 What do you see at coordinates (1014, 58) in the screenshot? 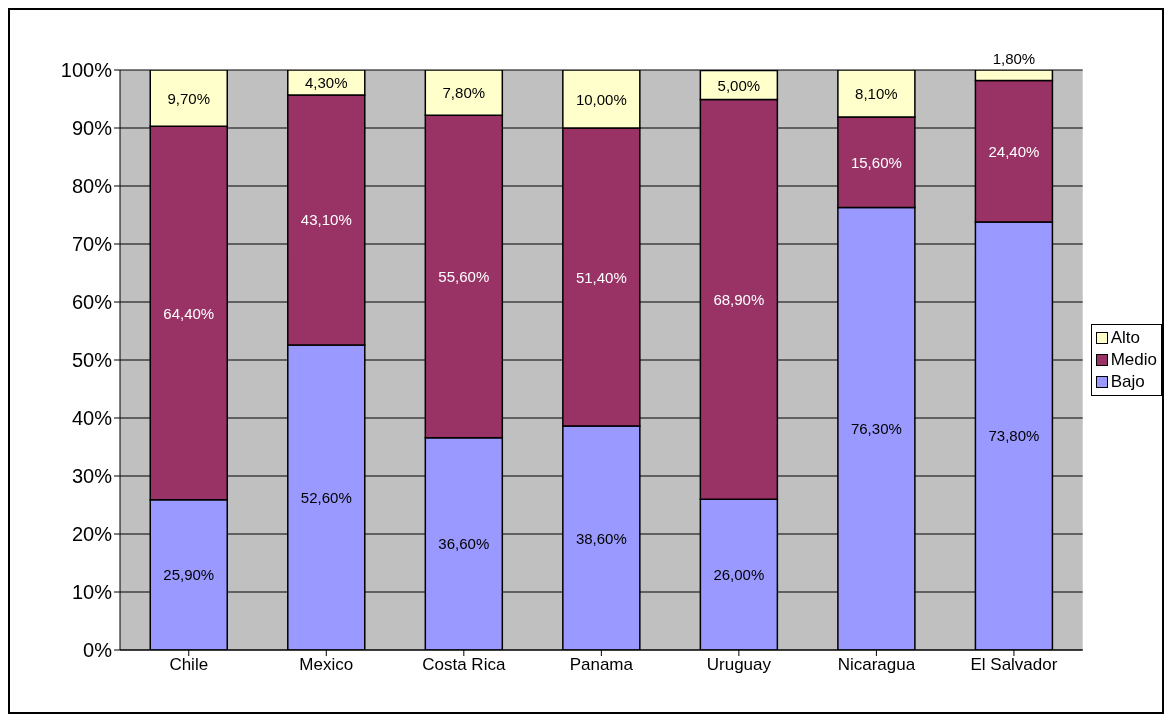
I see `data-label: 1,80%` at bounding box center [1014, 58].